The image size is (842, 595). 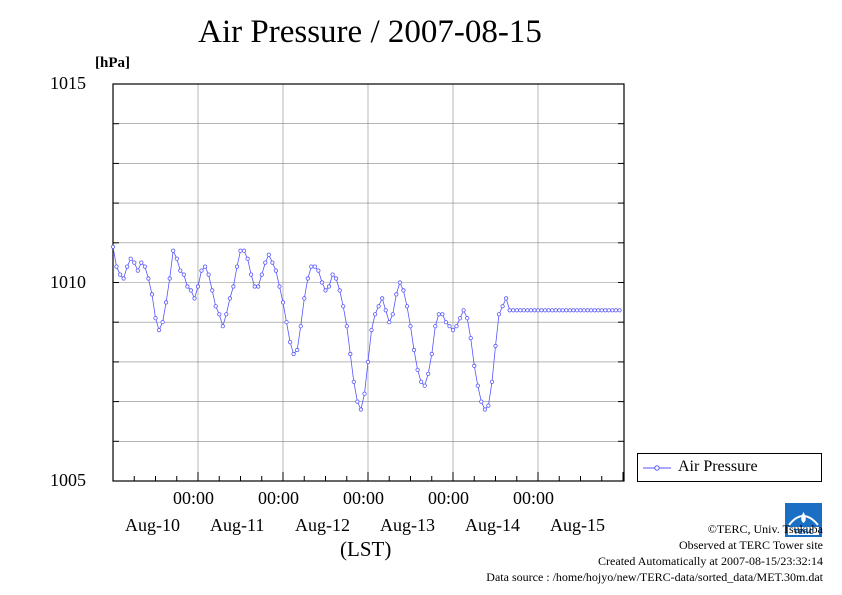 I want to click on legend: Air Pressure, so click(x=729, y=467).